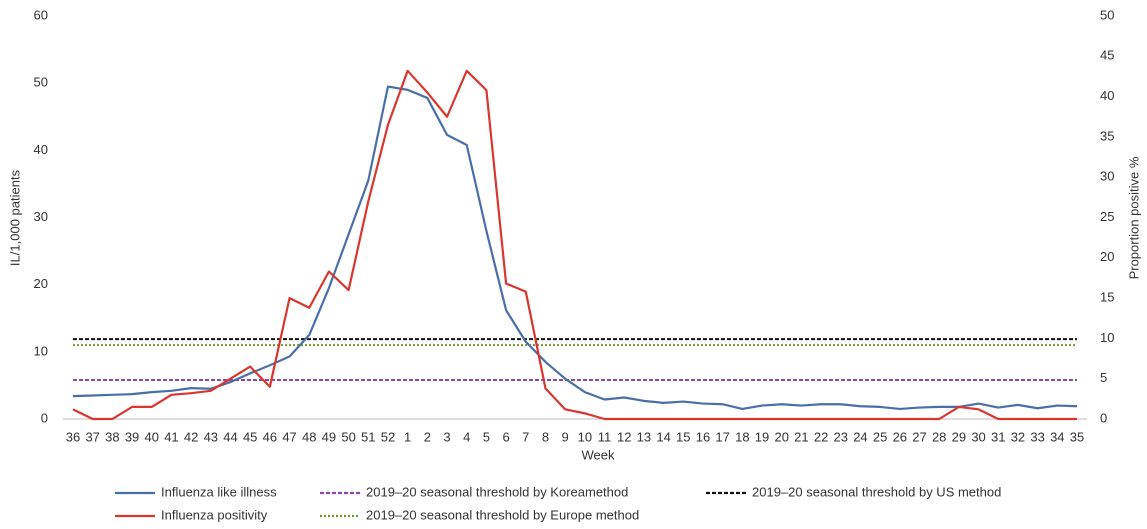 The width and height of the screenshot is (1147, 529). Describe the element at coordinates (211, 436) in the screenshot. I see `x-tick-label: 43` at that location.